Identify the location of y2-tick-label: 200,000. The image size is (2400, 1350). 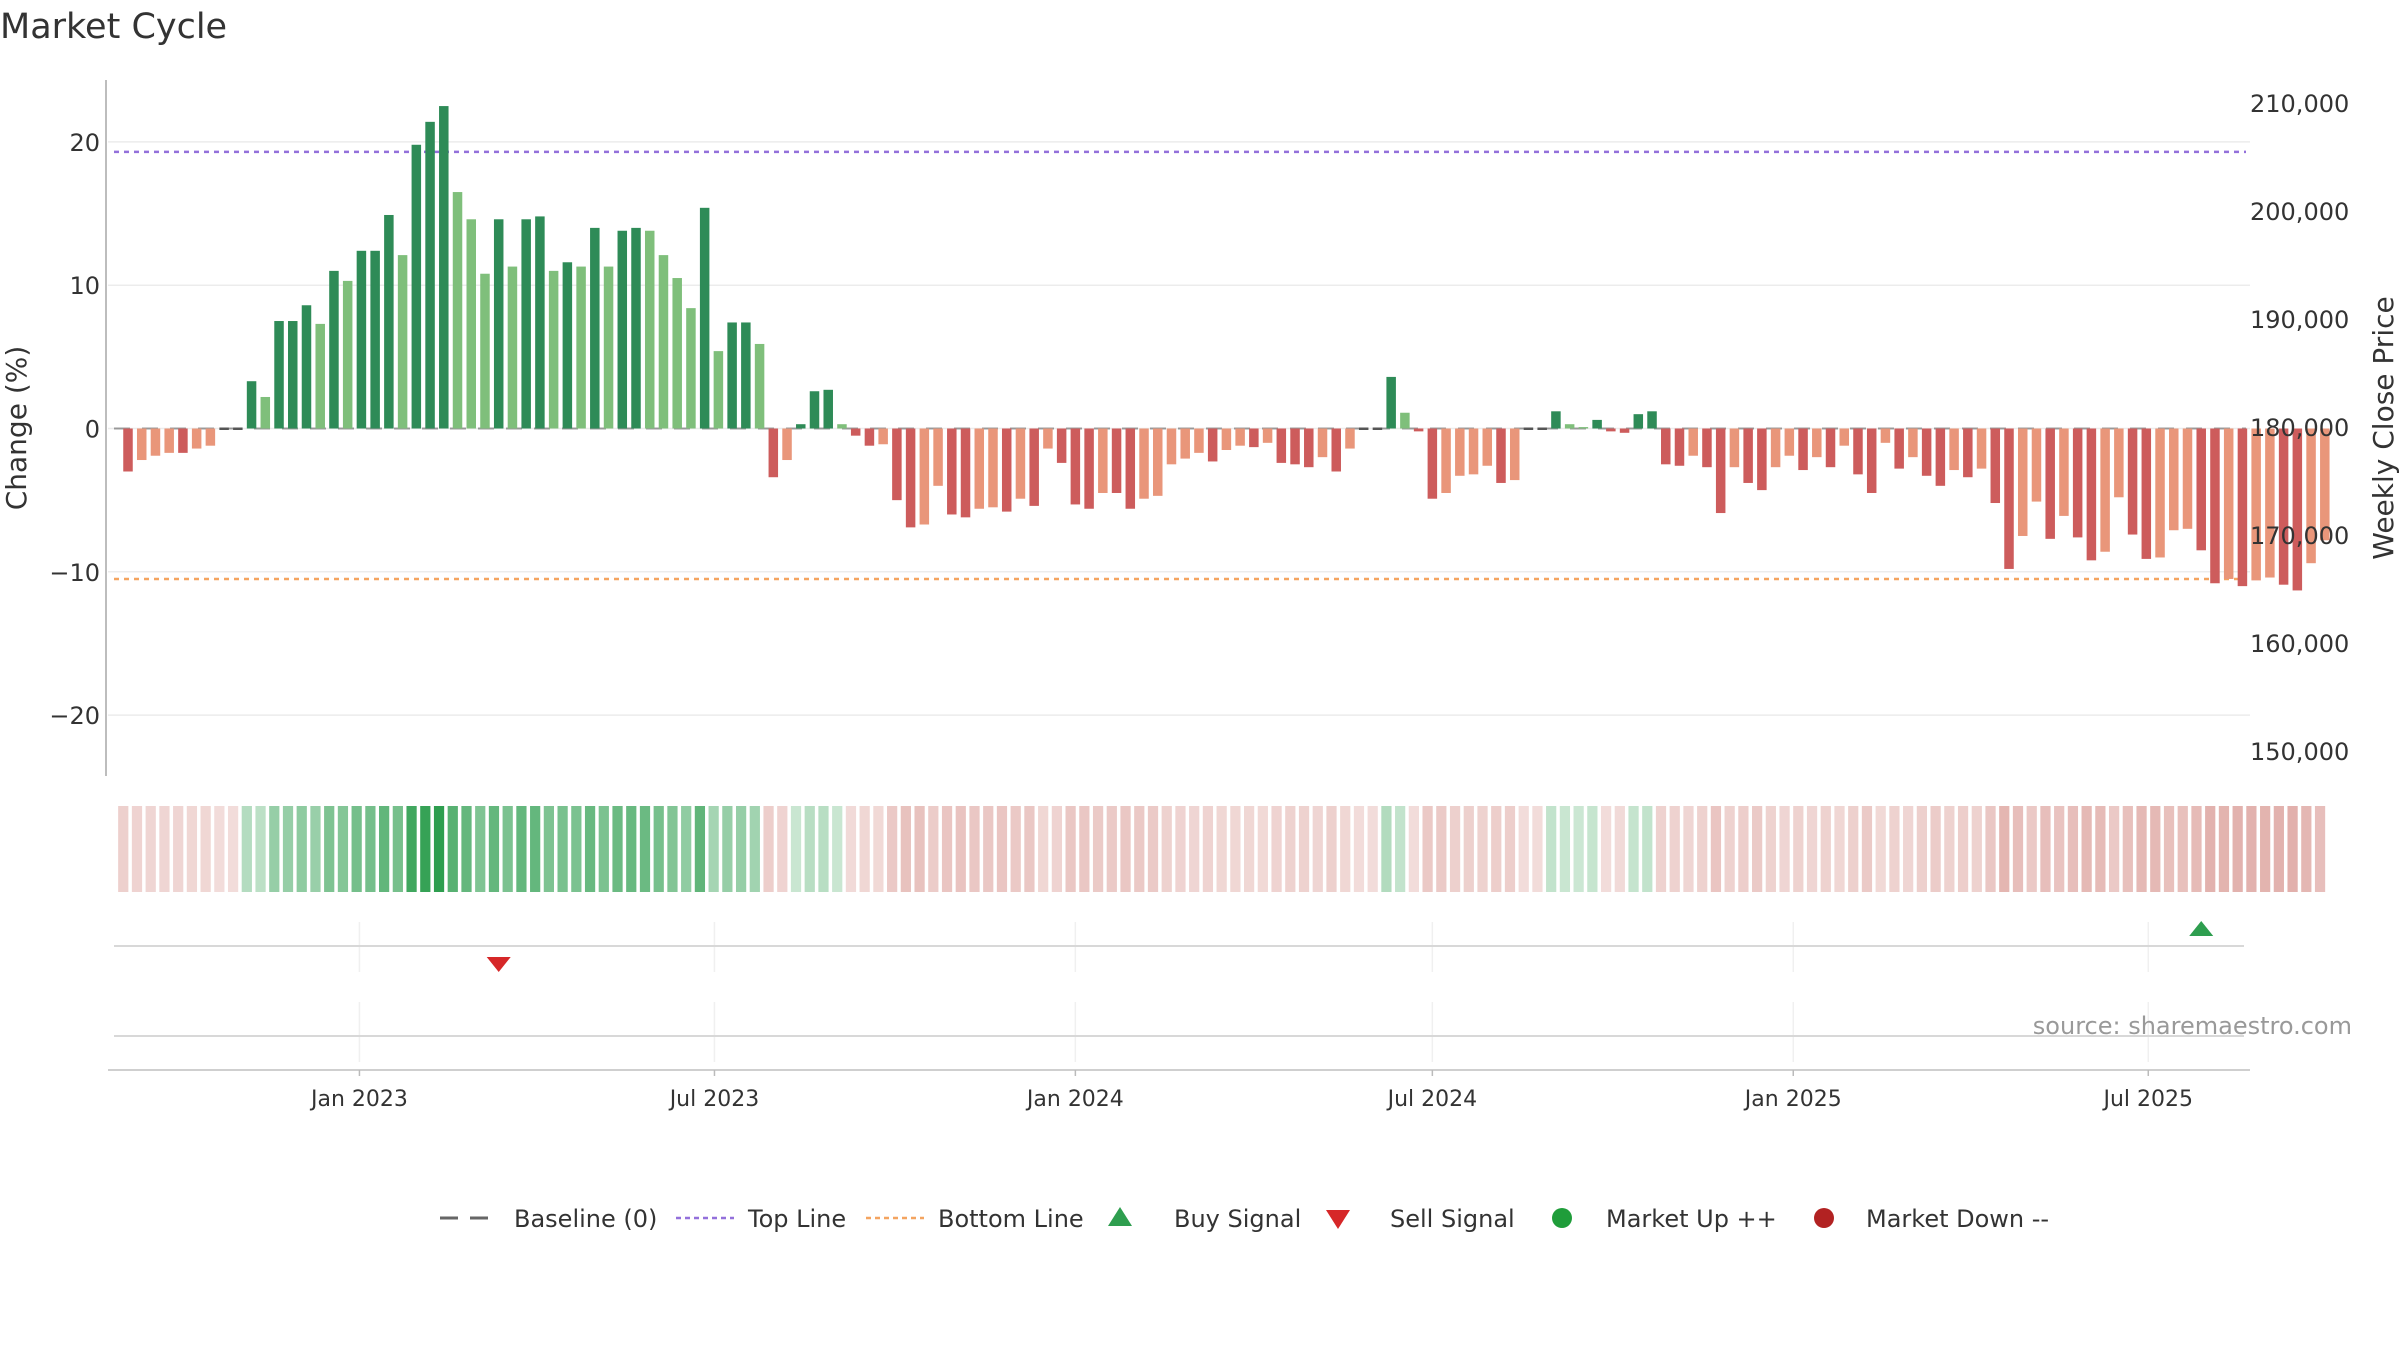
(2299, 212).